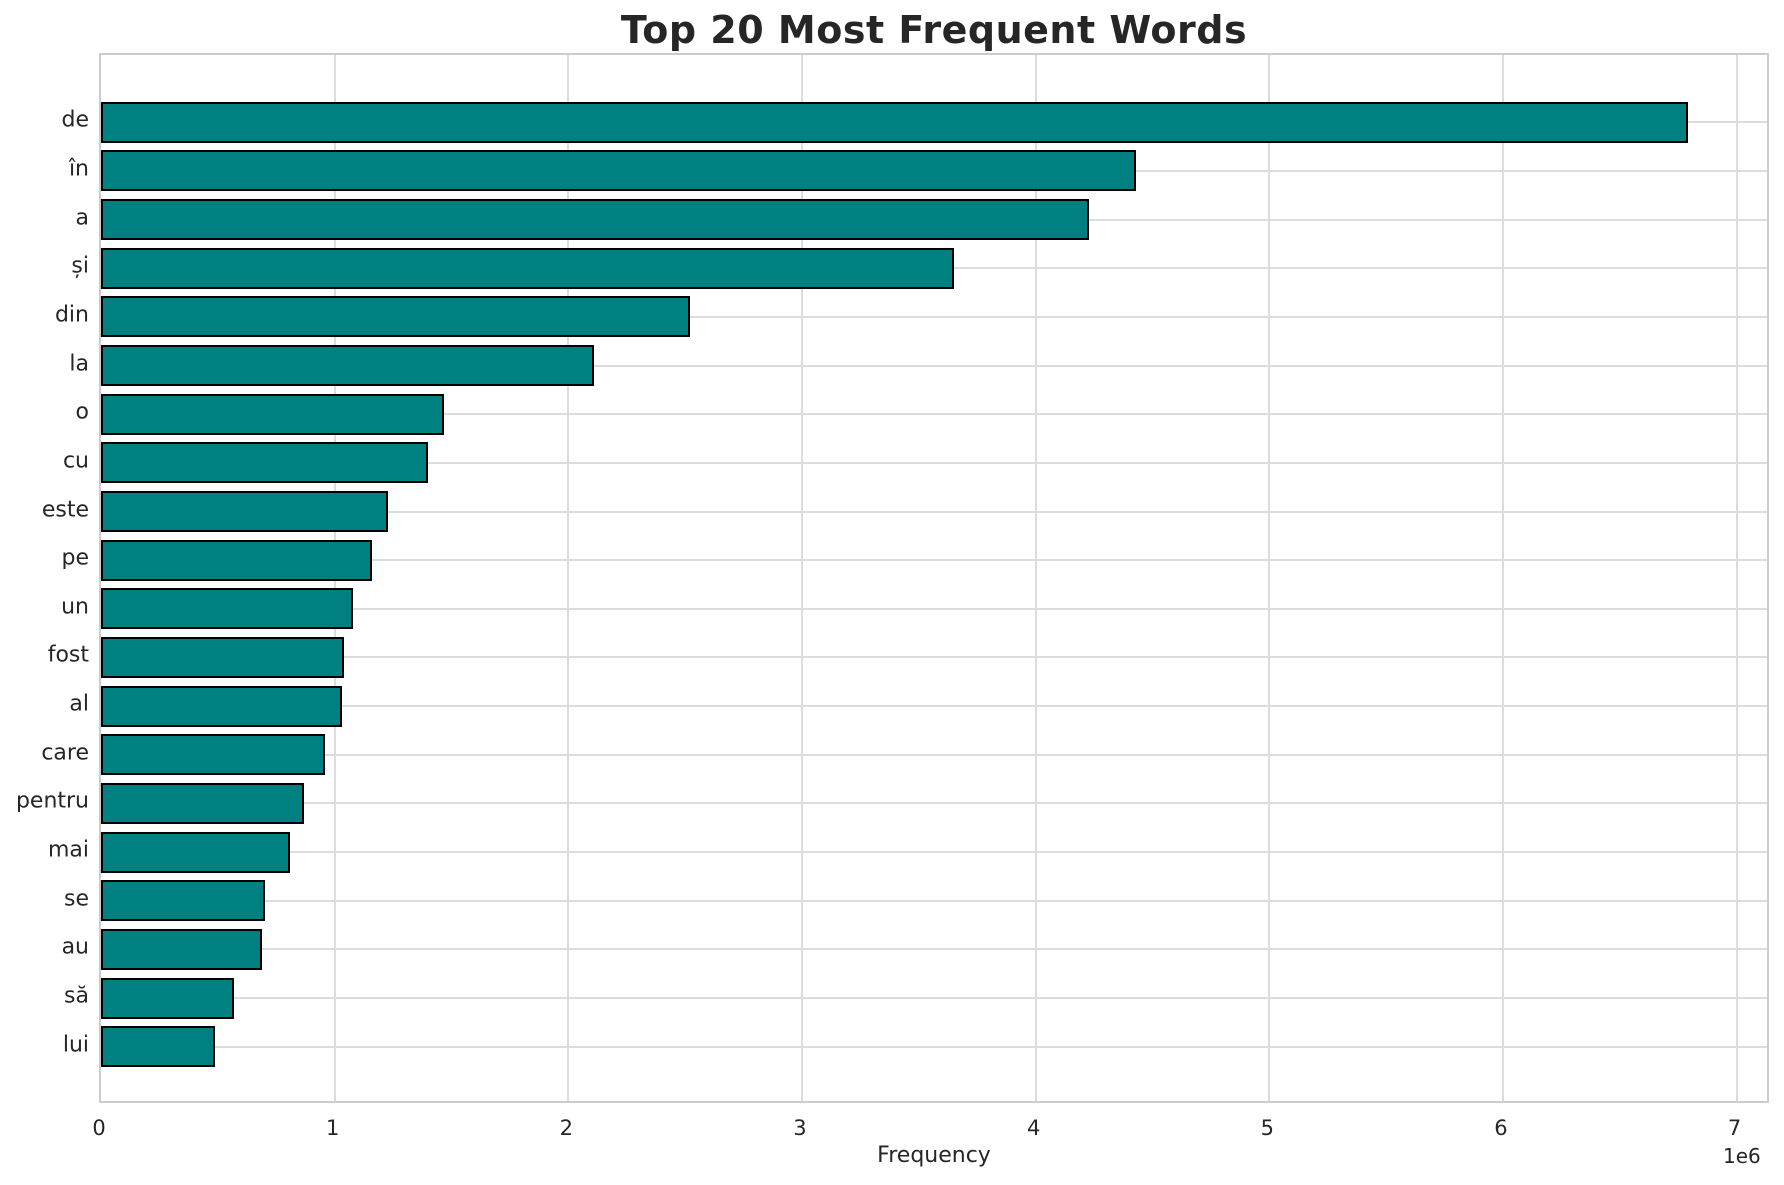 This screenshot has width=1784, height=1185. What do you see at coordinates (76, 996) in the screenshot?
I see `y-axis-label: să` at bounding box center [76, 996].